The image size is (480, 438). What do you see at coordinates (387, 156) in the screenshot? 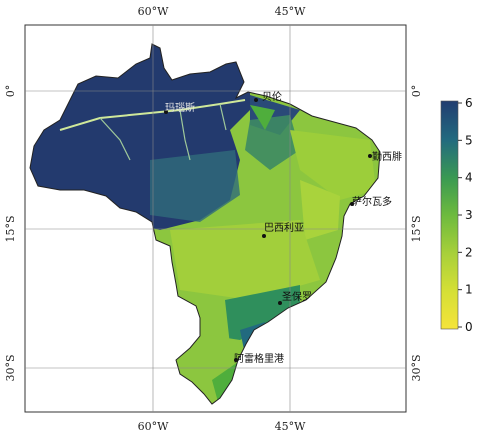
I see `city-label-fortaleza: 勤西腓` at bounding box center [387, 156].